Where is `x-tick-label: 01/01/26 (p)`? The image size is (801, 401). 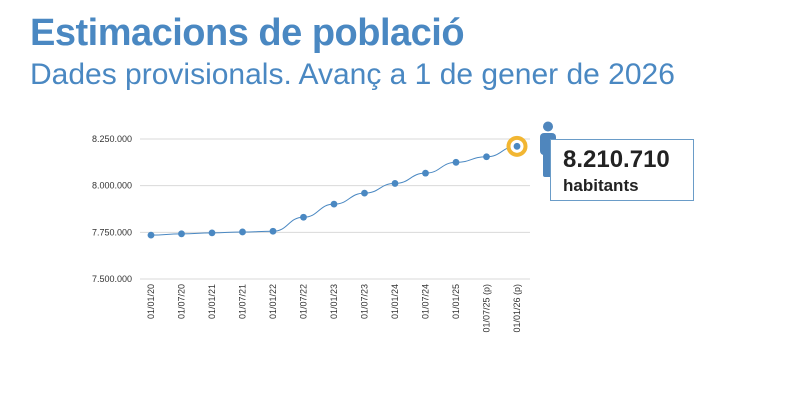 x-tick-label: 01/01/26 (p) is located at coordinates (517, 308).